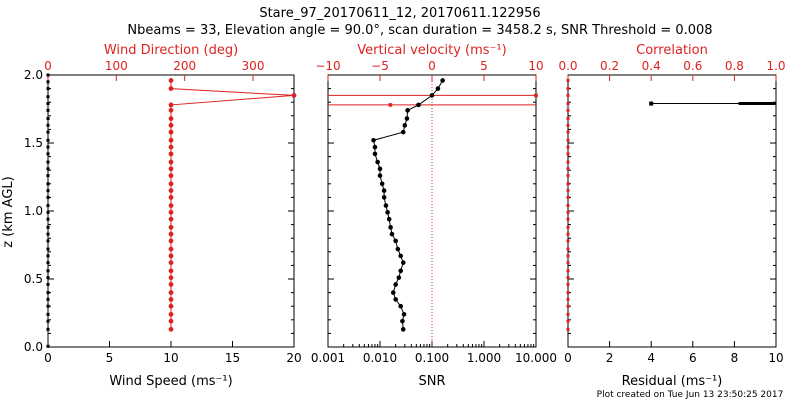 The height and width of the screenshot is (400, 800). I want to click on top-tick-label: 100, so click(116, 66).